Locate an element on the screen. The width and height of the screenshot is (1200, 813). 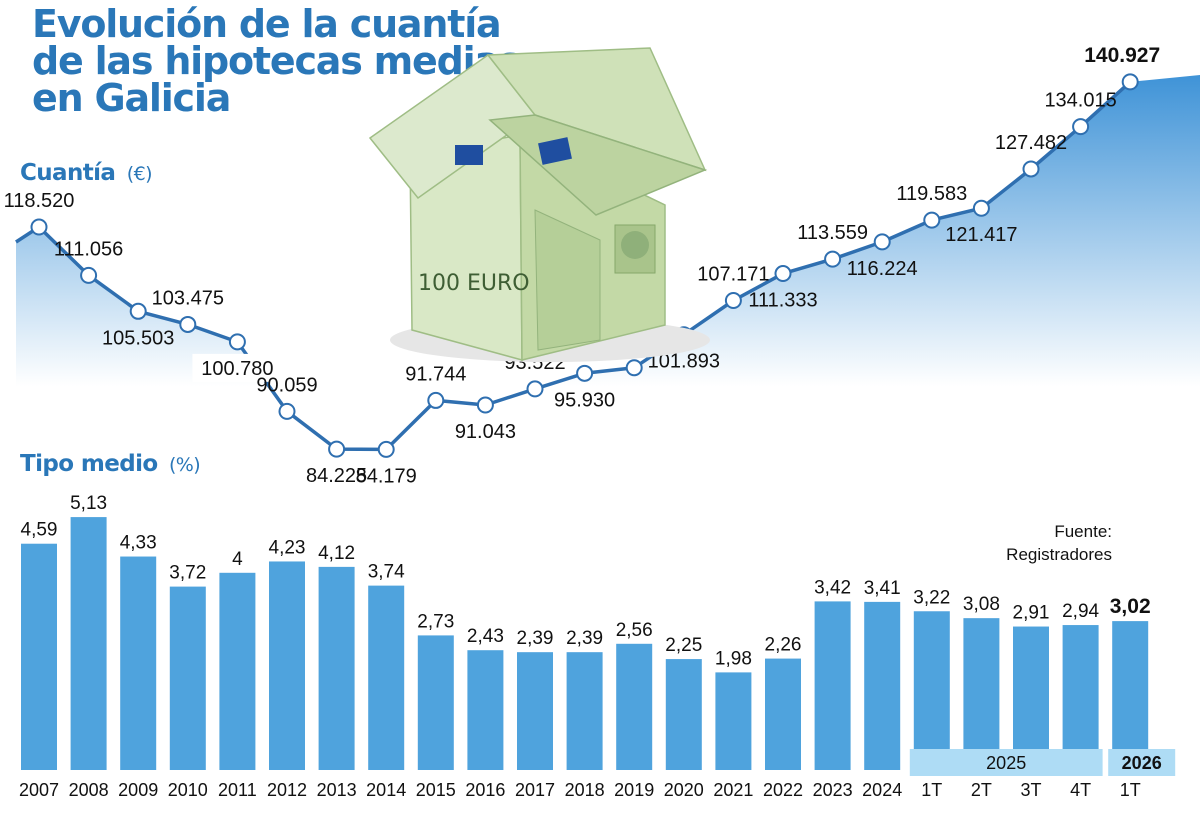
tipo-value-label: 3,42 is located at coordinates (832, 587).